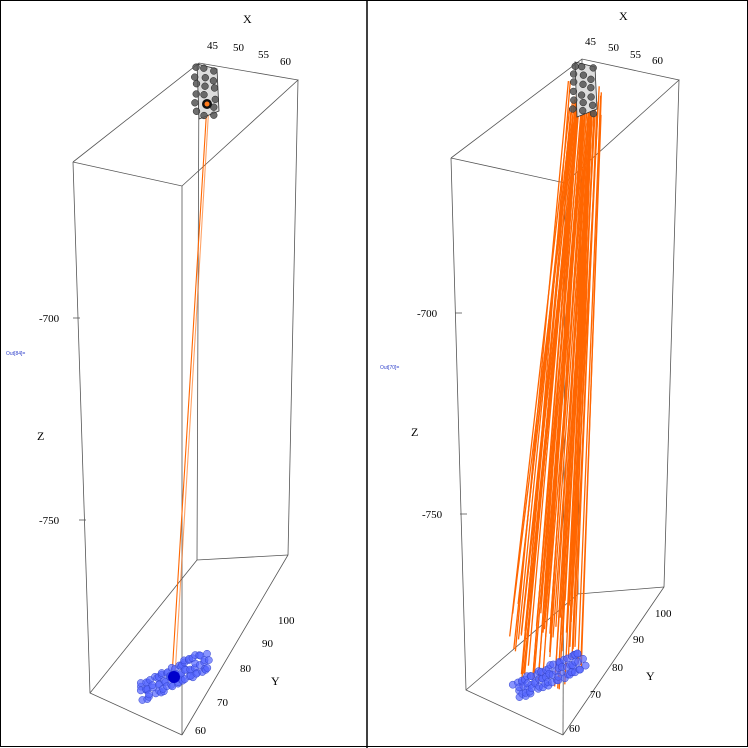 The image size is (748, 748). What do you see at coordinates (15, 354) in the screenshot?
I see `output-cell-label: Out[84]=` at bounding box center [15, 354].